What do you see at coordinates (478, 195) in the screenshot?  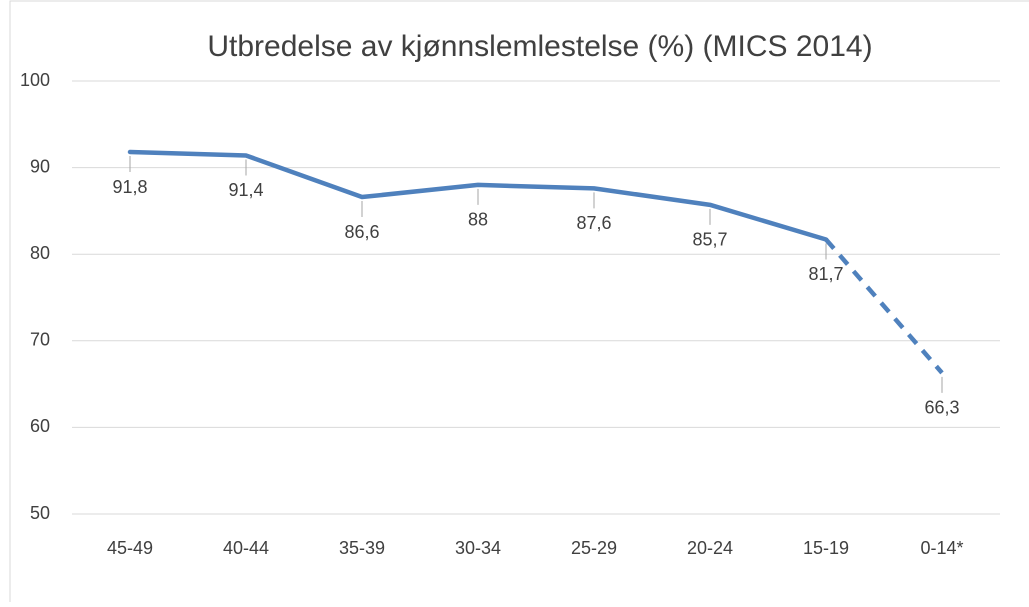 I see `line` at bounding box center [478, 195].